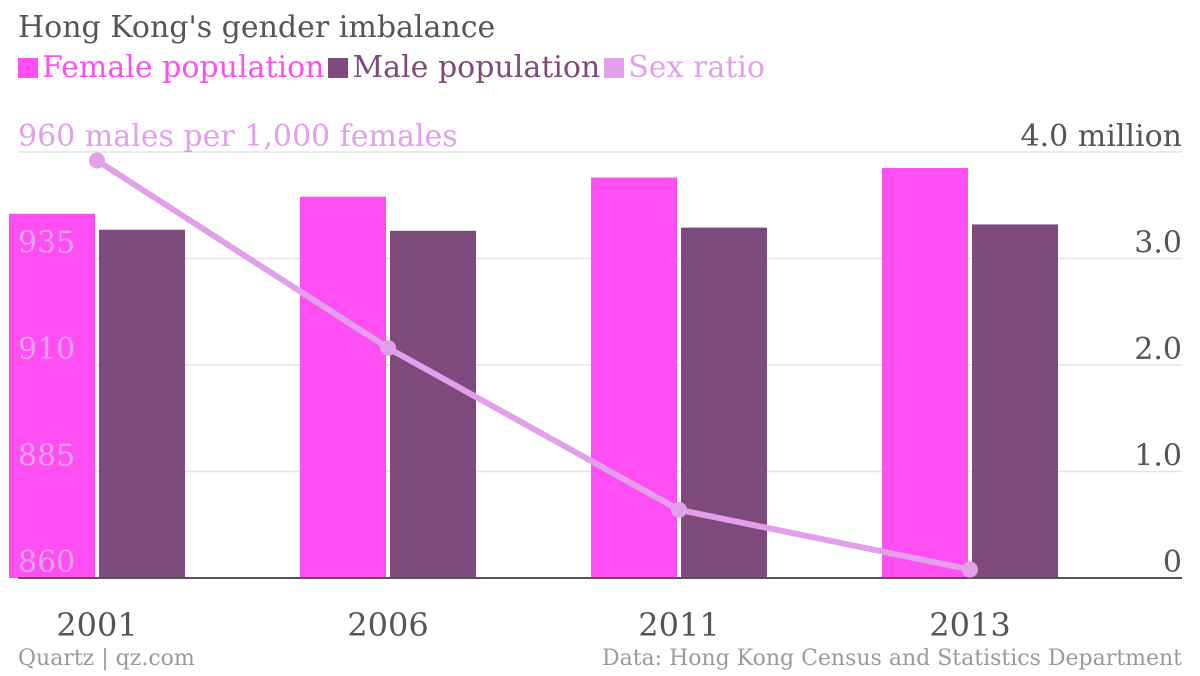  Describe the element at coordinates (106, 658) in the screenshot. I see `footer-credit: Quartz | qz.com` at that location.